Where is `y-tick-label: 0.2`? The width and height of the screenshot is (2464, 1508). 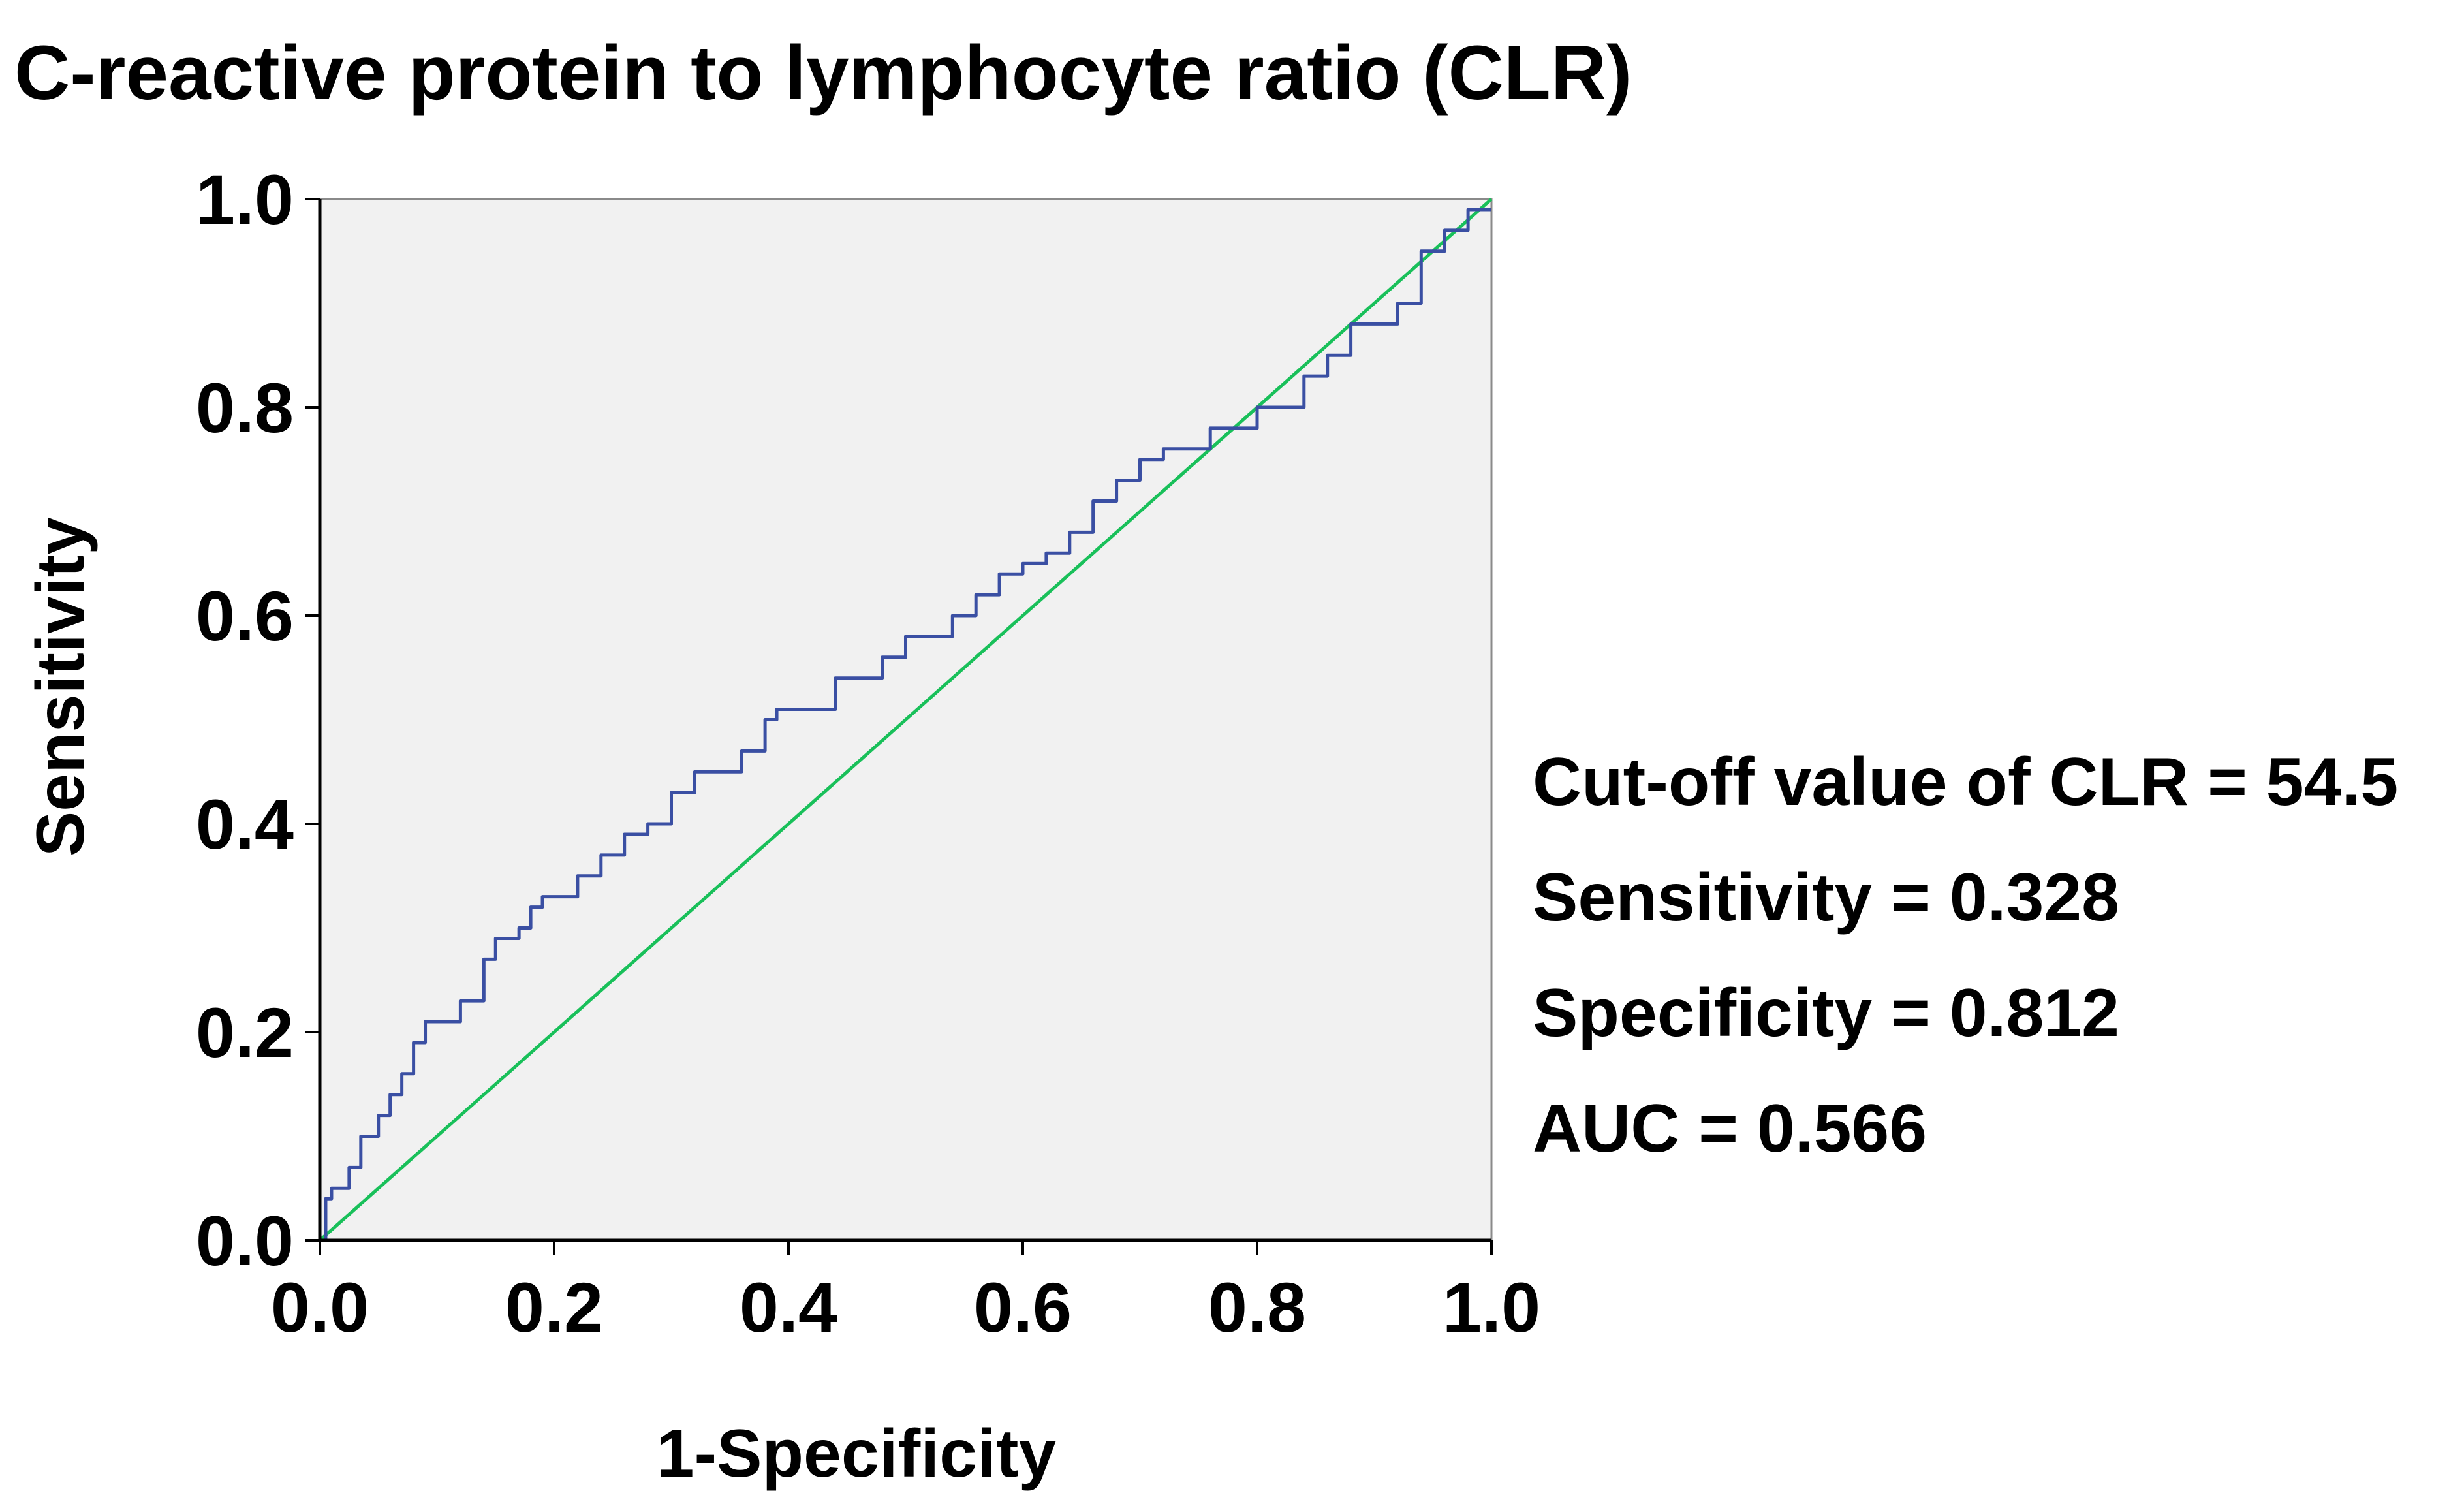
y-tick-label: 0.2 is located at coordinates (245, 1032).